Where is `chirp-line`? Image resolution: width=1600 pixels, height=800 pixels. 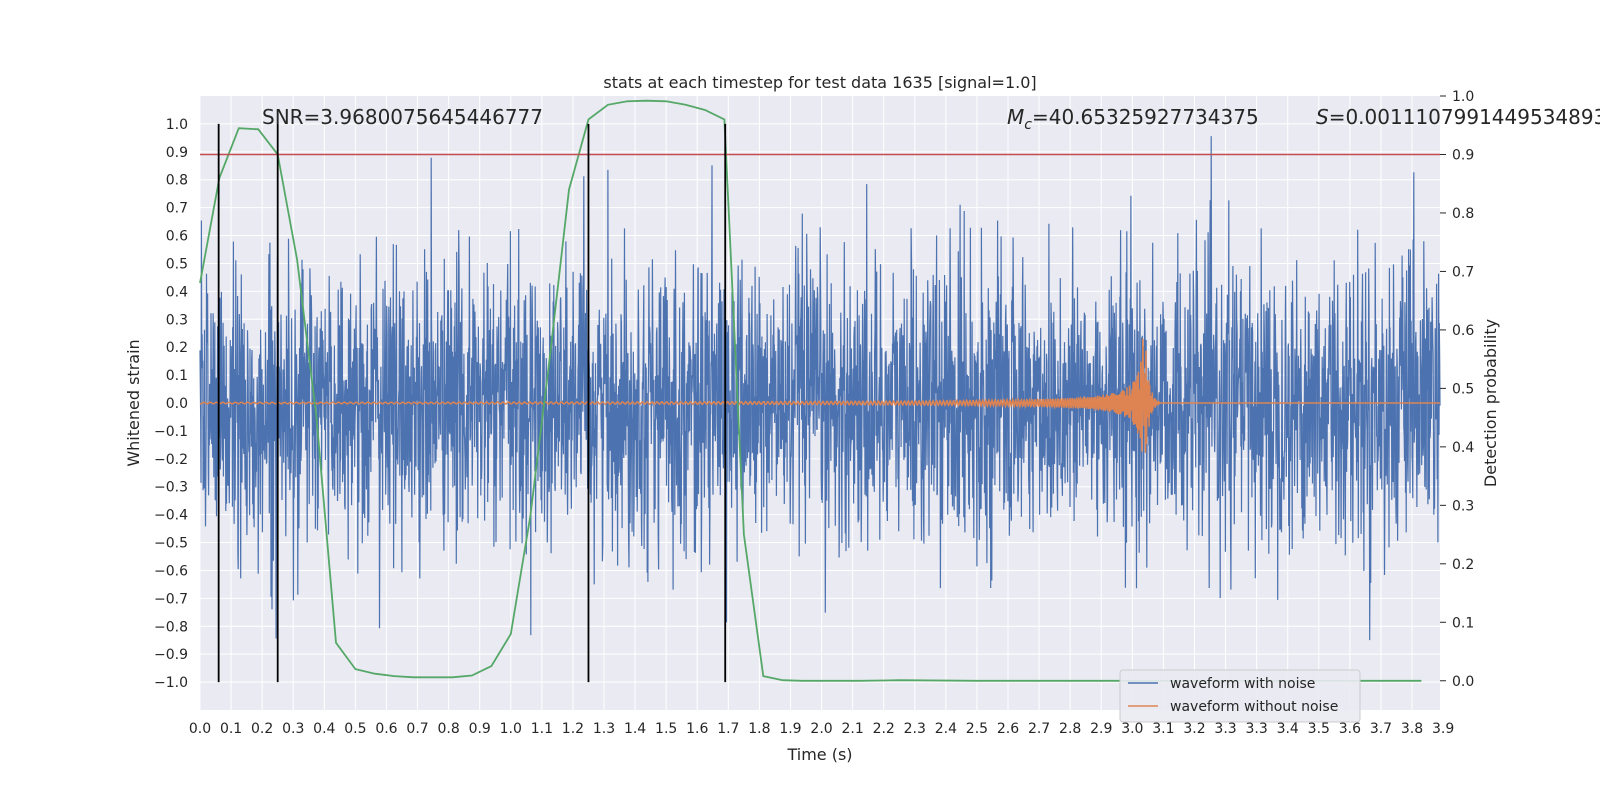 chirp-line is located at coordinates (819, 395).